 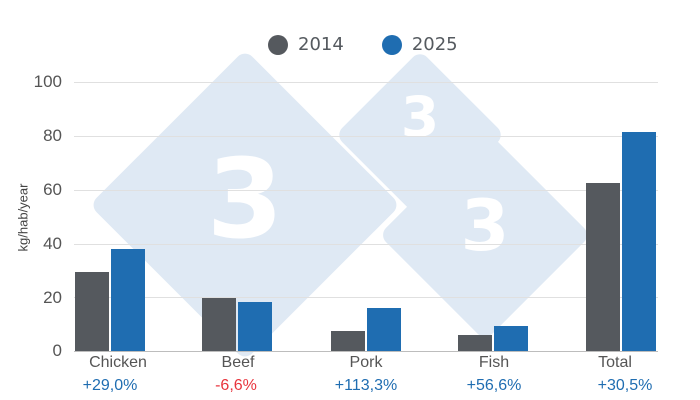 What do you see at coordinates (639, 241) in the screenshot?
I see `bar-total-2025` at bounding box center [639, 241].